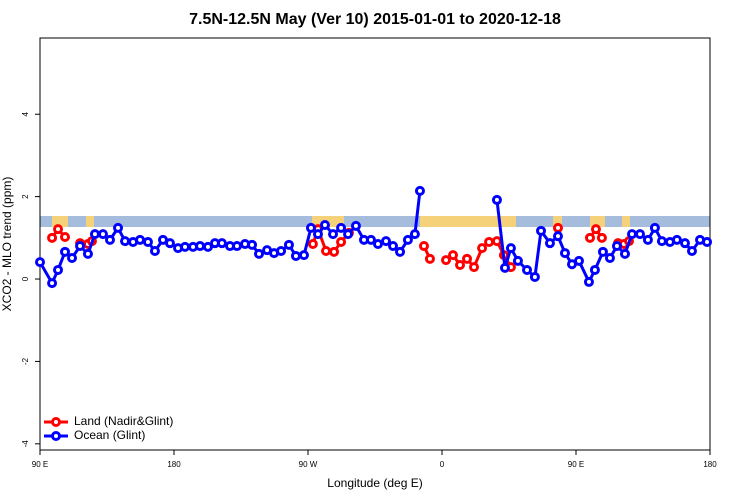 Image resolution: width=750 pixels, height=500 pixels. What do you see at coordinates (442, 464) in the screenshot?
I see `x-tick-label: 0` at bounding box center [442, 464].